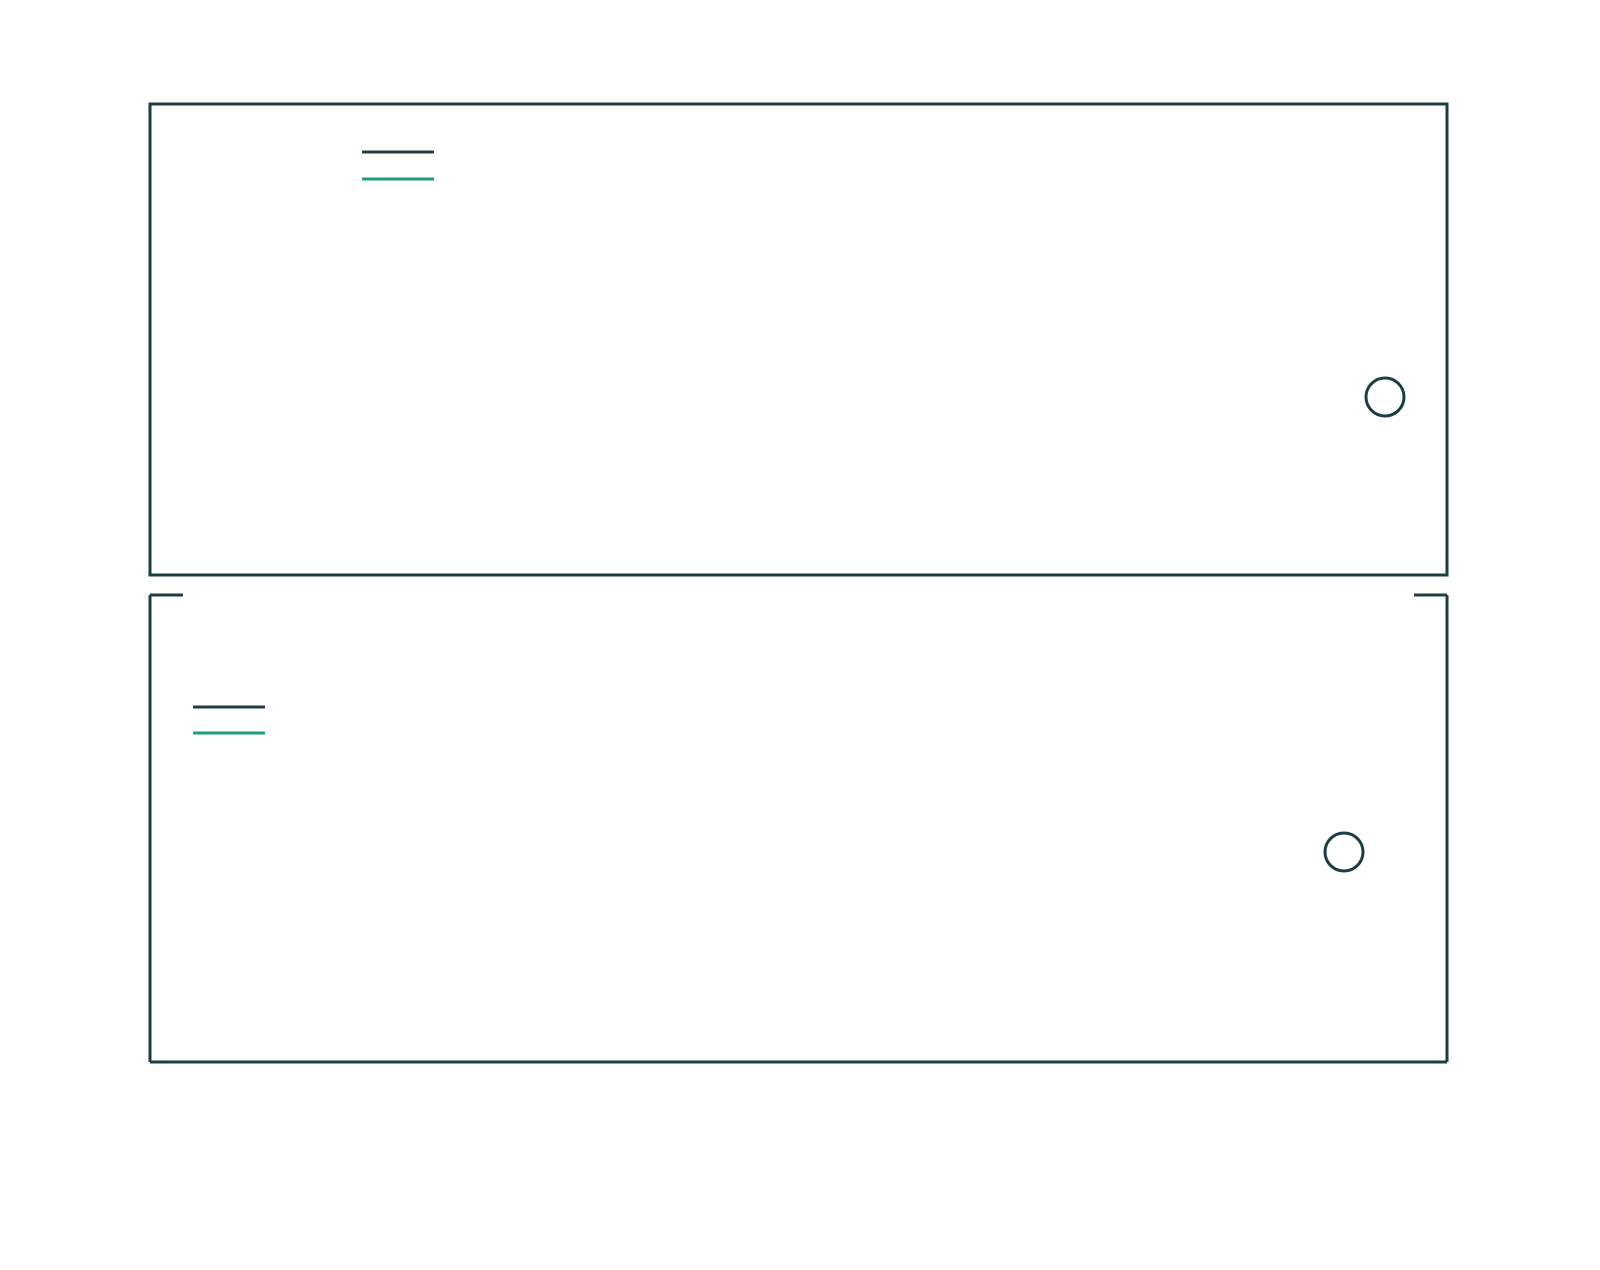  I want to click on top-legend, so click(398, 165).